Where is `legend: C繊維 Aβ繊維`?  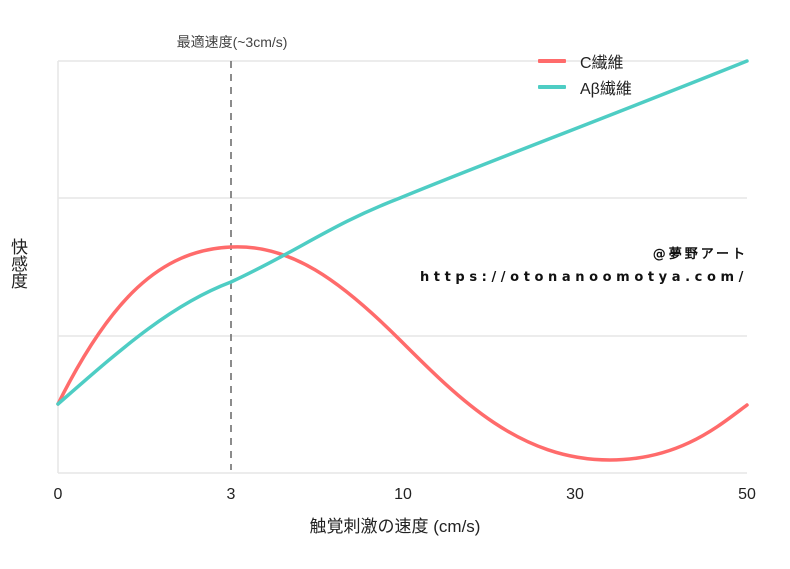
legend: C繊維 Aβ繊維 is located at coordinates (585, 74).